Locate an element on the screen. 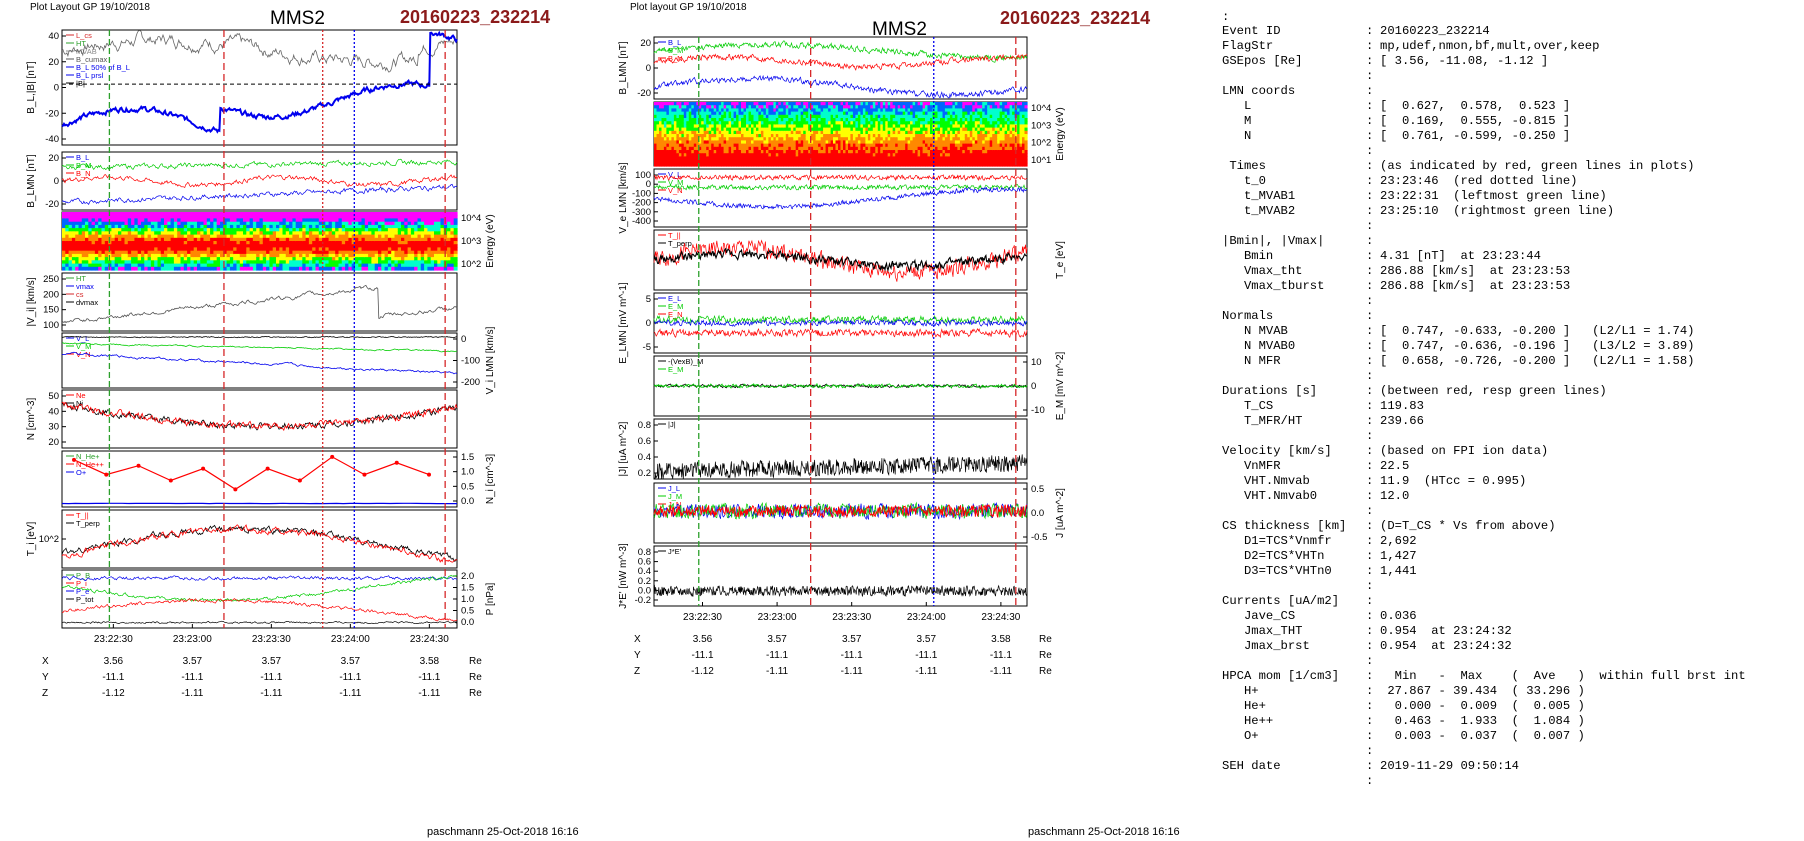 The width and height of the screenshot is (1804, 841). y-tick-label: 10^3 is located at coordinates (471, 241).